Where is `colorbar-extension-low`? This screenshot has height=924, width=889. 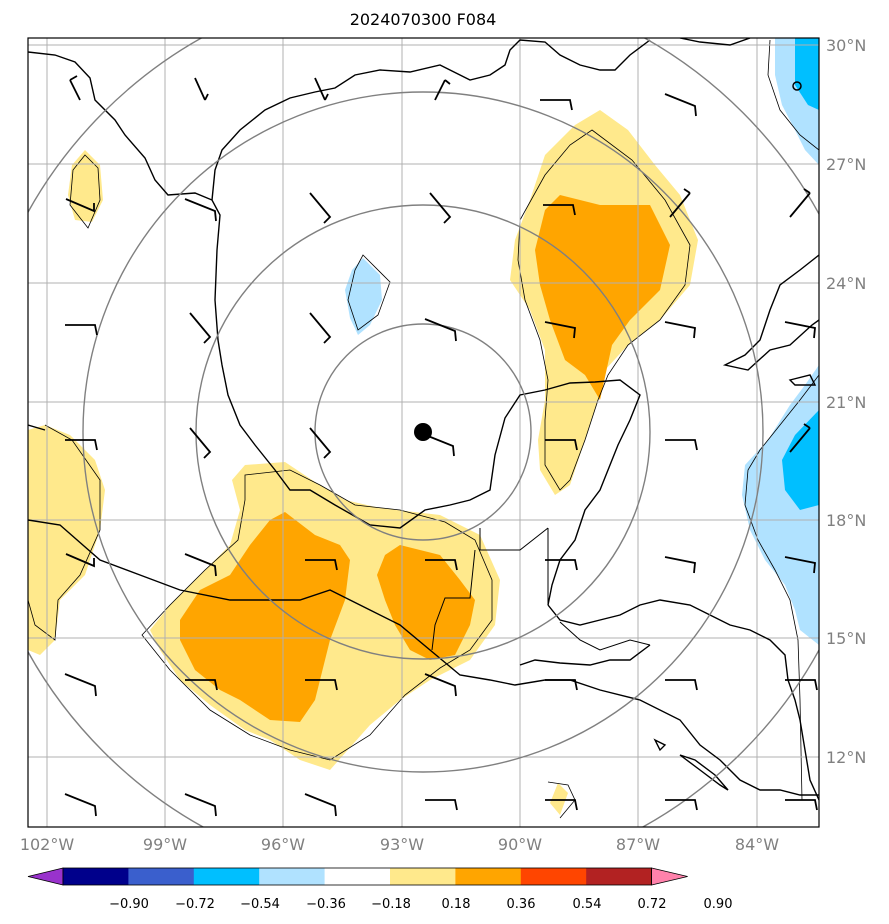
colorbar-extension-low is located at coordinates (45, 876).